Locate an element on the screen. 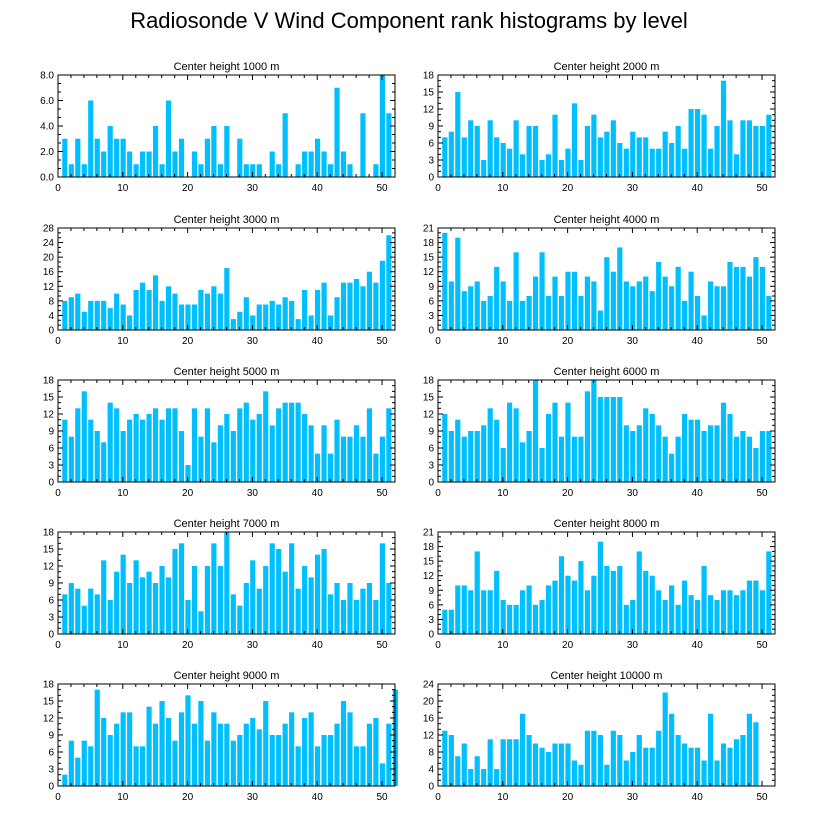 The image size is (818, 824). panel-title: Center height 9000 m is located at coordinates (227, 676).